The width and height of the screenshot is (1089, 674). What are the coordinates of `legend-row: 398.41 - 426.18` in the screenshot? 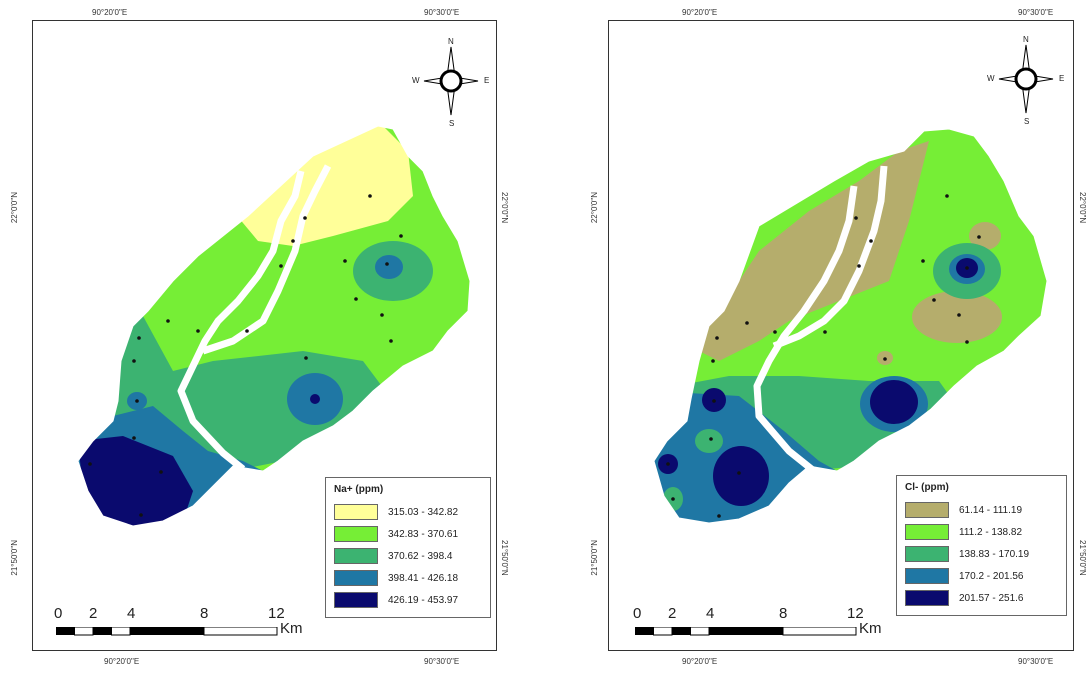 It's located at (408, 578).